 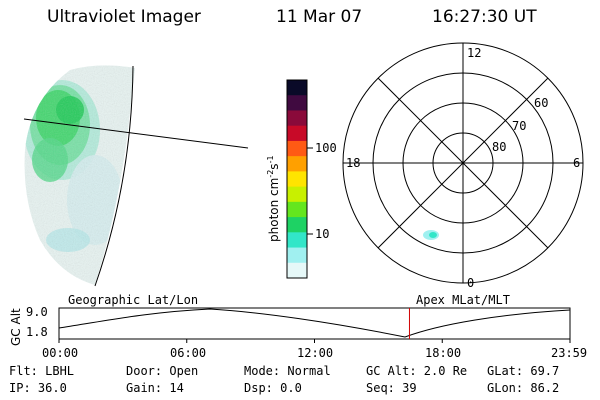 I want to click on glat-info: GLat: 69.7, so click(x=523, y=371).